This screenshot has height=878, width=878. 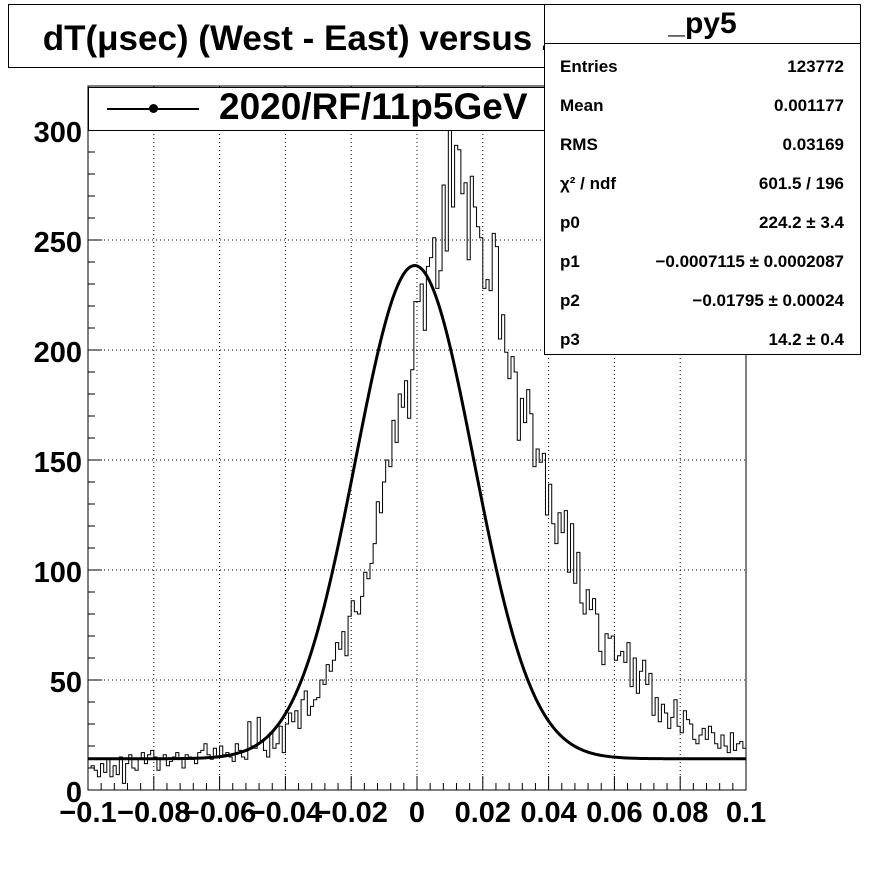 What do you see at coordinates (680, 813) in the screenshot?
I see `x-tick-label: 0.08` at bounding box center [680, 813].